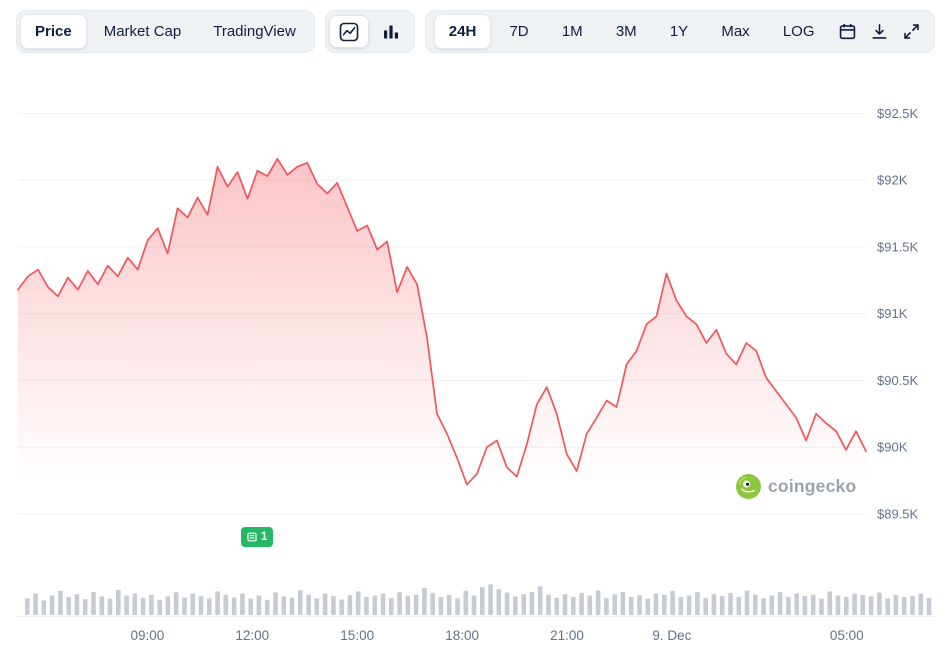 The width and height of the screenshot is (949, 665). What do you see at coordinates (348, 31) in the screenshot?
I see `line-chart-button` at bounding box center [348, 31].